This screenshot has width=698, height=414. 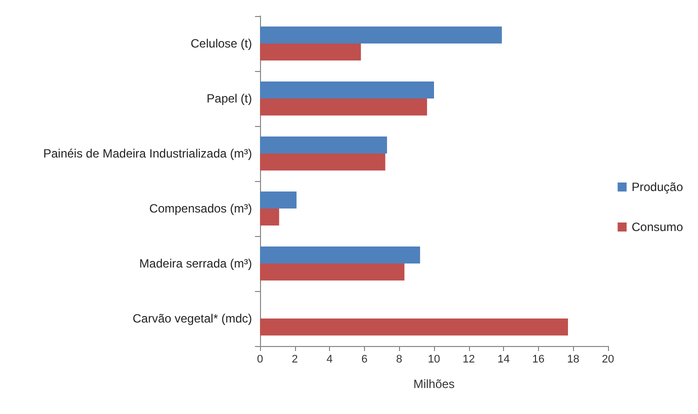 I want to click on x-tick-label: 16, so click(x=538, y=360).